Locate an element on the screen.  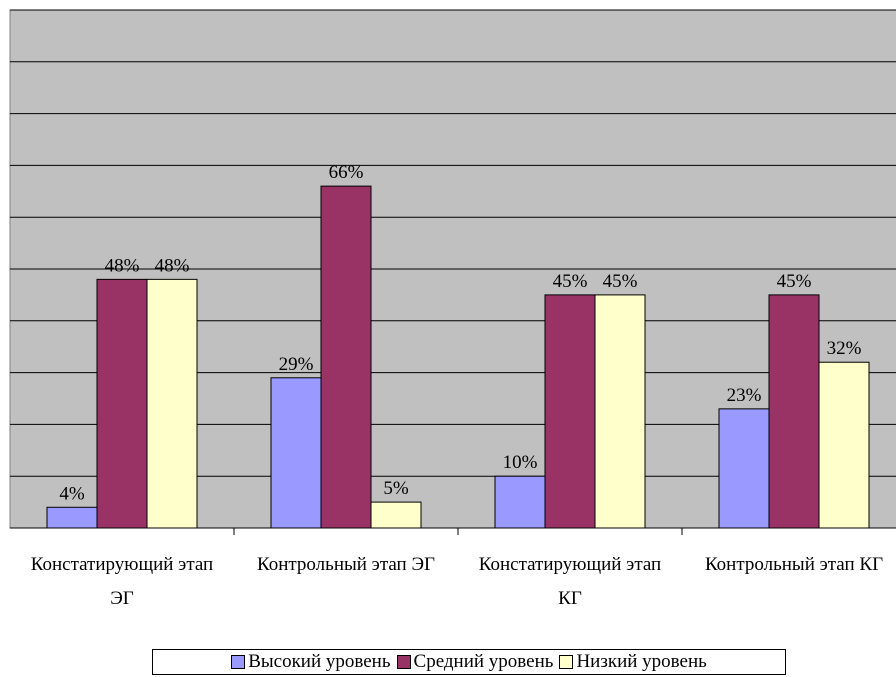
data-label: 4% is located at coordinates (72, 493).